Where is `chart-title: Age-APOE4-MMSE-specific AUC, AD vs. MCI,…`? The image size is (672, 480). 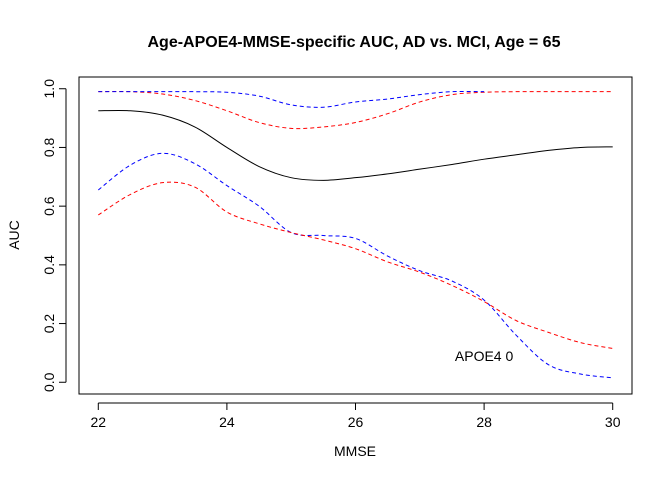
chart-title: Age-APOE4-MMSE-specific AUC, AD vs. MCI,… is located at coordinates (354, 42).